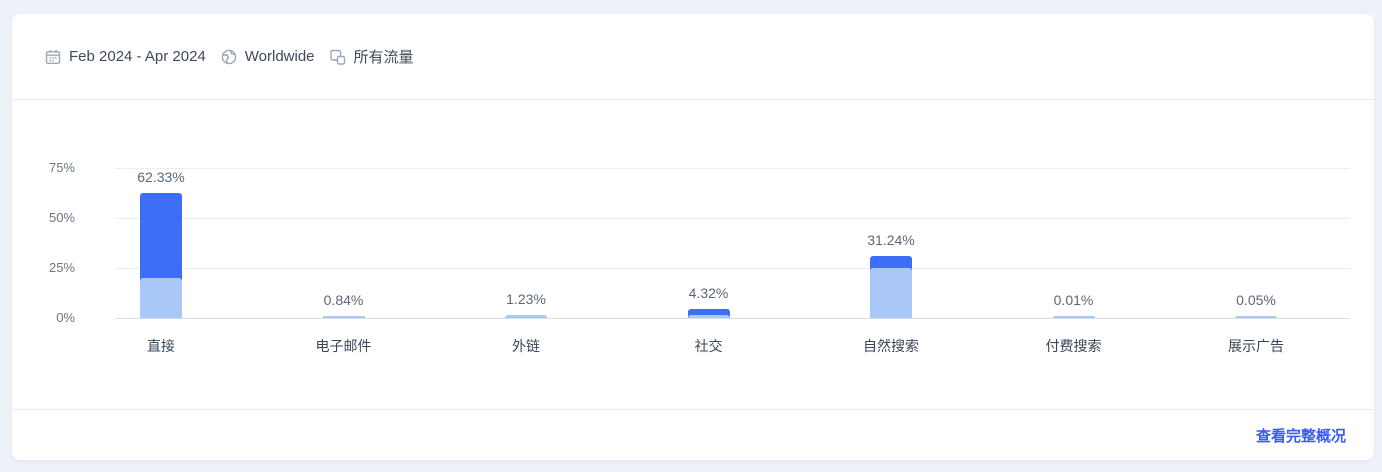  Describe the element at coordinates (891, 239) in the screenshot. I see `bar-value-label: 31.24%` at that location.